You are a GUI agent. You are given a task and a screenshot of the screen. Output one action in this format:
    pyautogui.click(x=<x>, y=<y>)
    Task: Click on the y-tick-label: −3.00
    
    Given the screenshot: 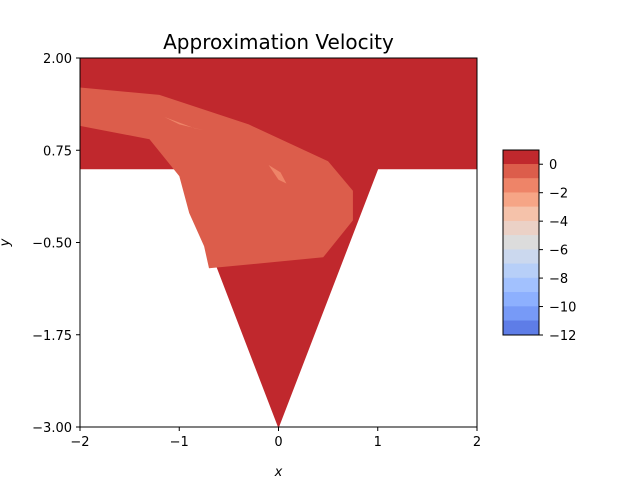 What is the action you would take?
    pyautogui.click(x=52, y=428)
    